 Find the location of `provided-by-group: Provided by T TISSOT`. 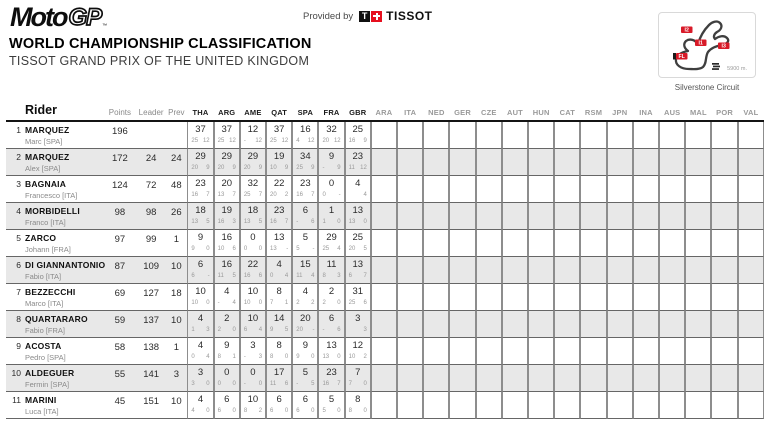

provided-by-group: Provided by T TISSOT is located at coordinates (368, 16).